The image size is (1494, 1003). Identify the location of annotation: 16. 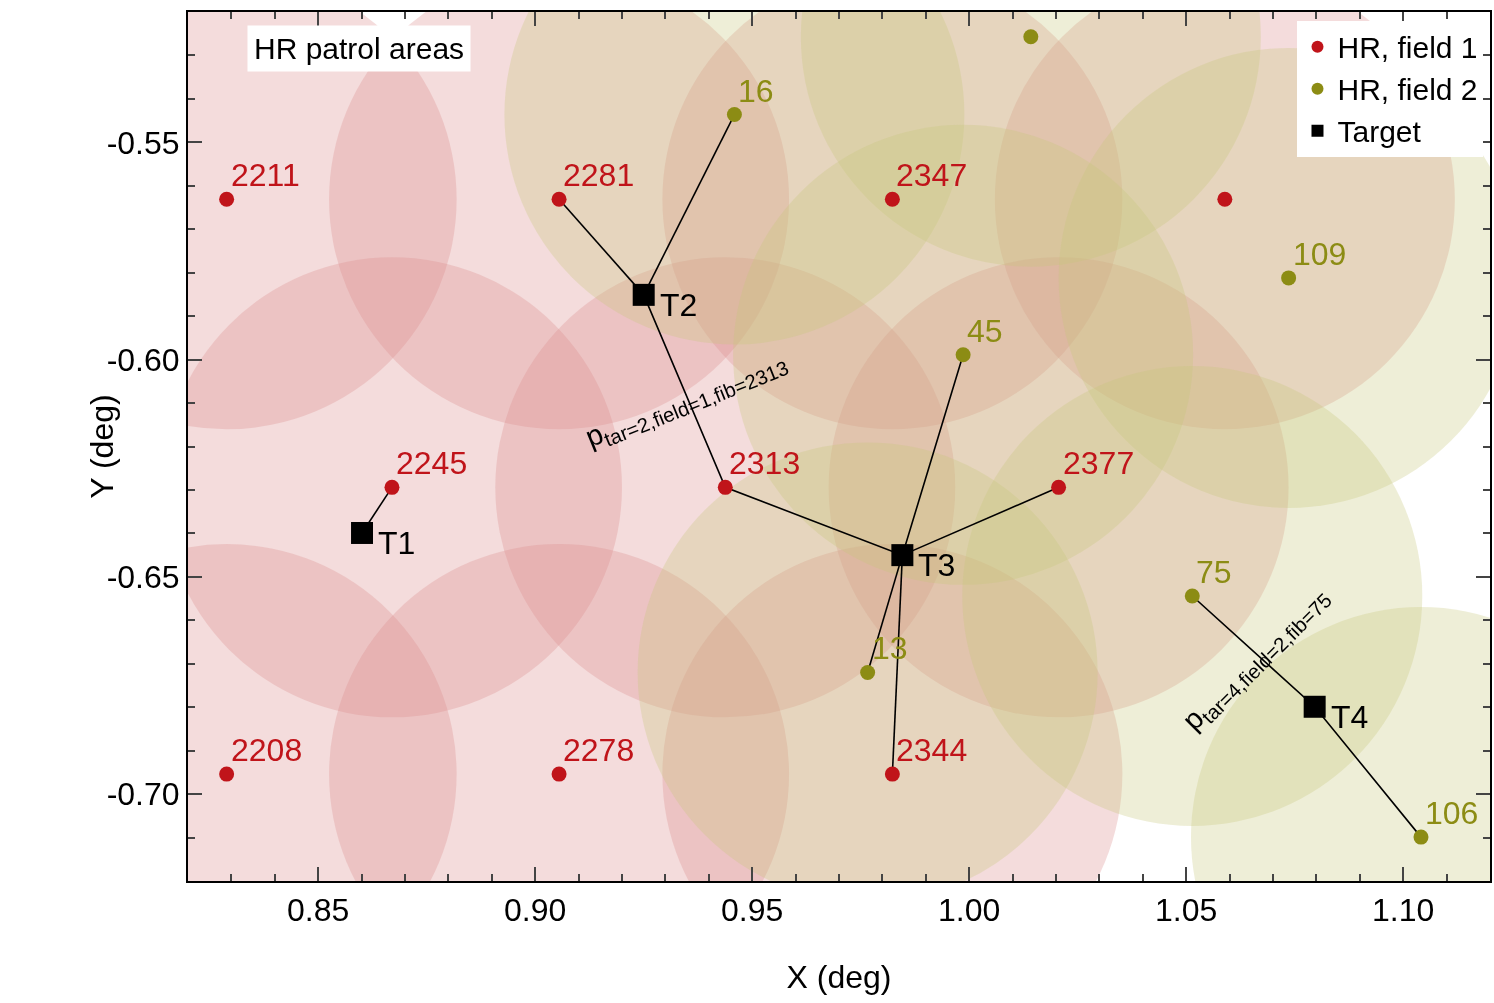
(756, 91).